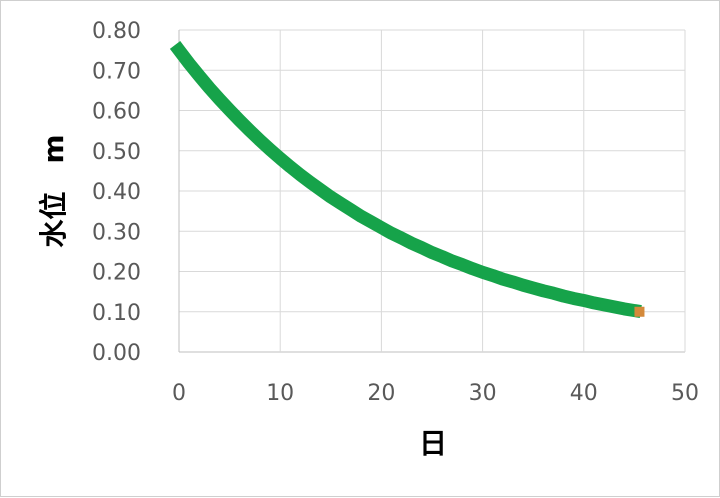 This screenshot has height=498, width=720. Describe the element at coordinates (116, 273) in the screenshot. I see `y-tick-label: 0.20` at that location.